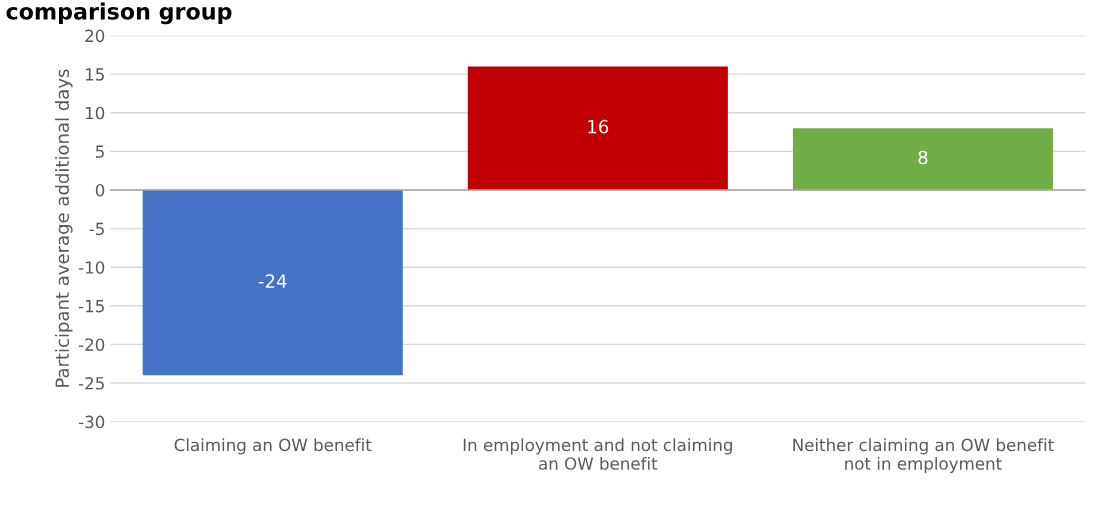 This screenshot has width=1102, height=508. I want to click on data-label: 8, so click(923, 157).